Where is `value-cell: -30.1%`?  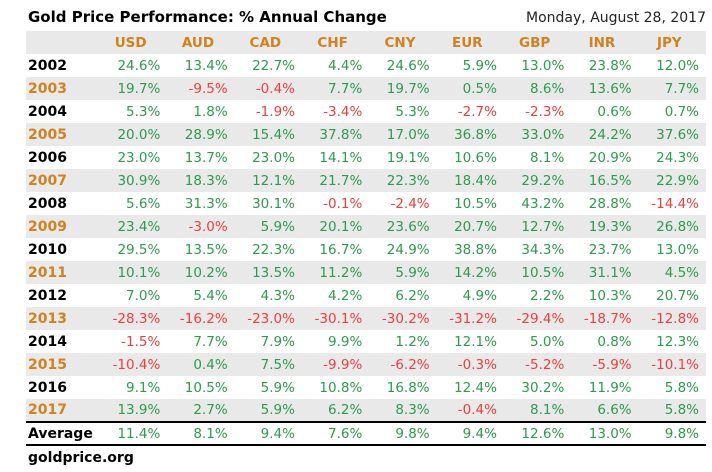
value-cell: -30.1% is located at coordinates (338, 318).